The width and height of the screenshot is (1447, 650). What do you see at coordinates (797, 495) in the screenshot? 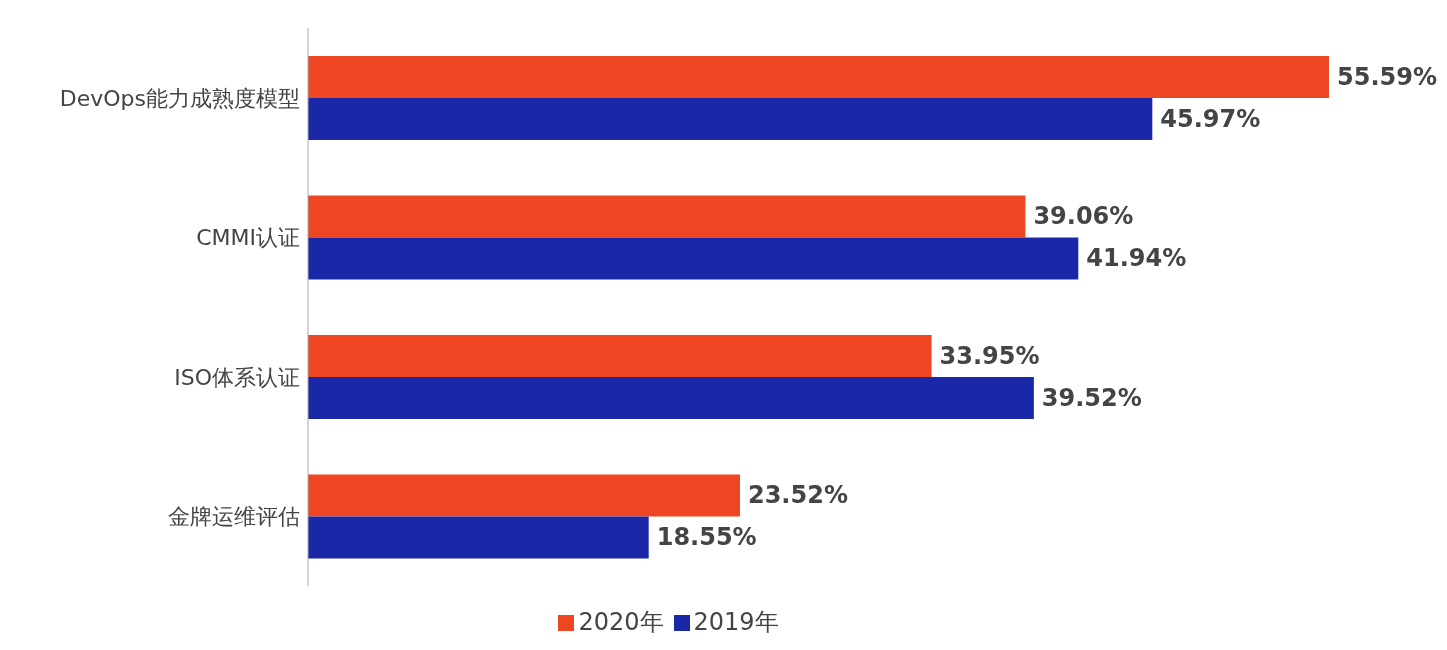
I see `data-label: 23.52%` at bounding box center [797, 495].